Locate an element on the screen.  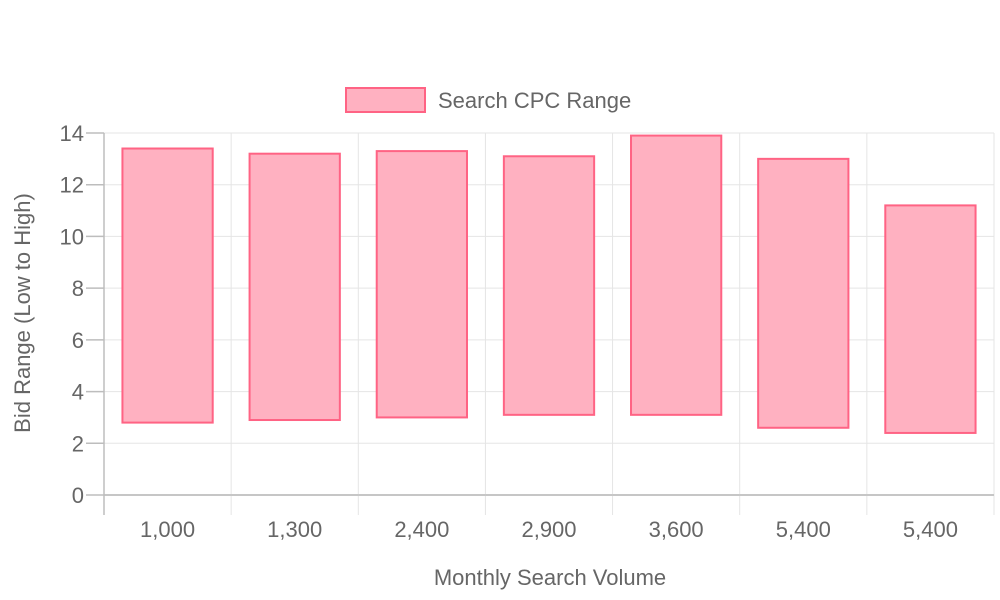
x-axis-title: Monthly Search Volume is located at coordinates (550, 577).